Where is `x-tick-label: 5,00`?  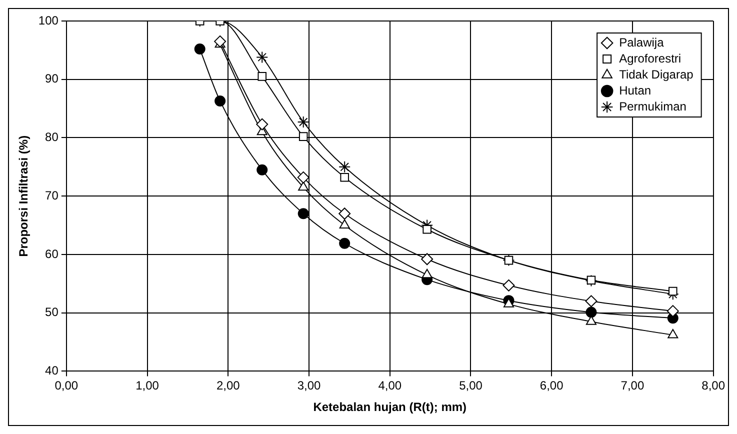
x-tick-label: 5,00 is located at coordinates (471, 385).